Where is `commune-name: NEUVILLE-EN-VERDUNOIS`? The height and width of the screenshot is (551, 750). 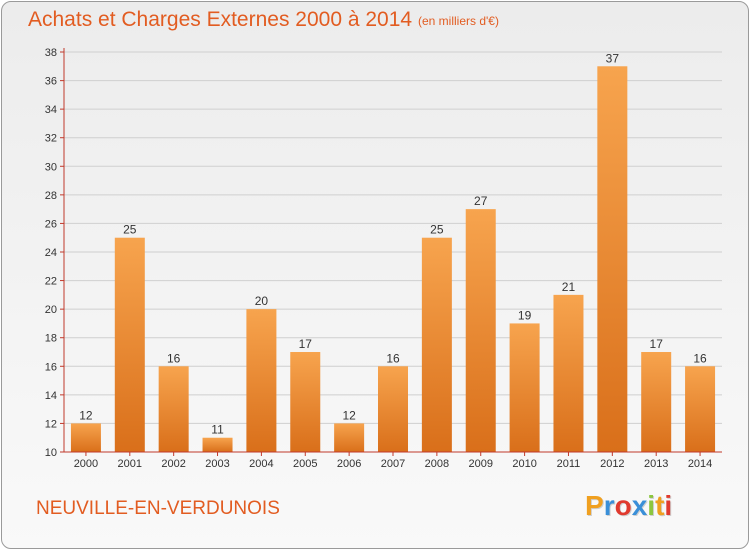 commune-name: NEUVILLE-EN-VERDUNOIS is located at coordinates (158, 508).